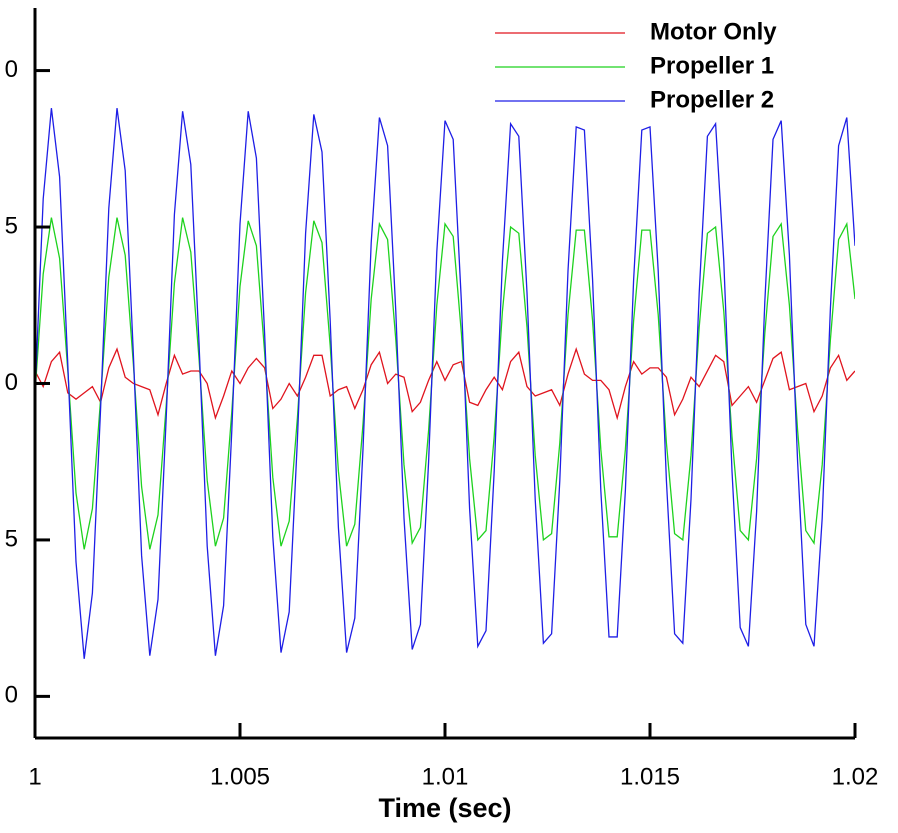  I want to click on series-line, so click(445, 383).